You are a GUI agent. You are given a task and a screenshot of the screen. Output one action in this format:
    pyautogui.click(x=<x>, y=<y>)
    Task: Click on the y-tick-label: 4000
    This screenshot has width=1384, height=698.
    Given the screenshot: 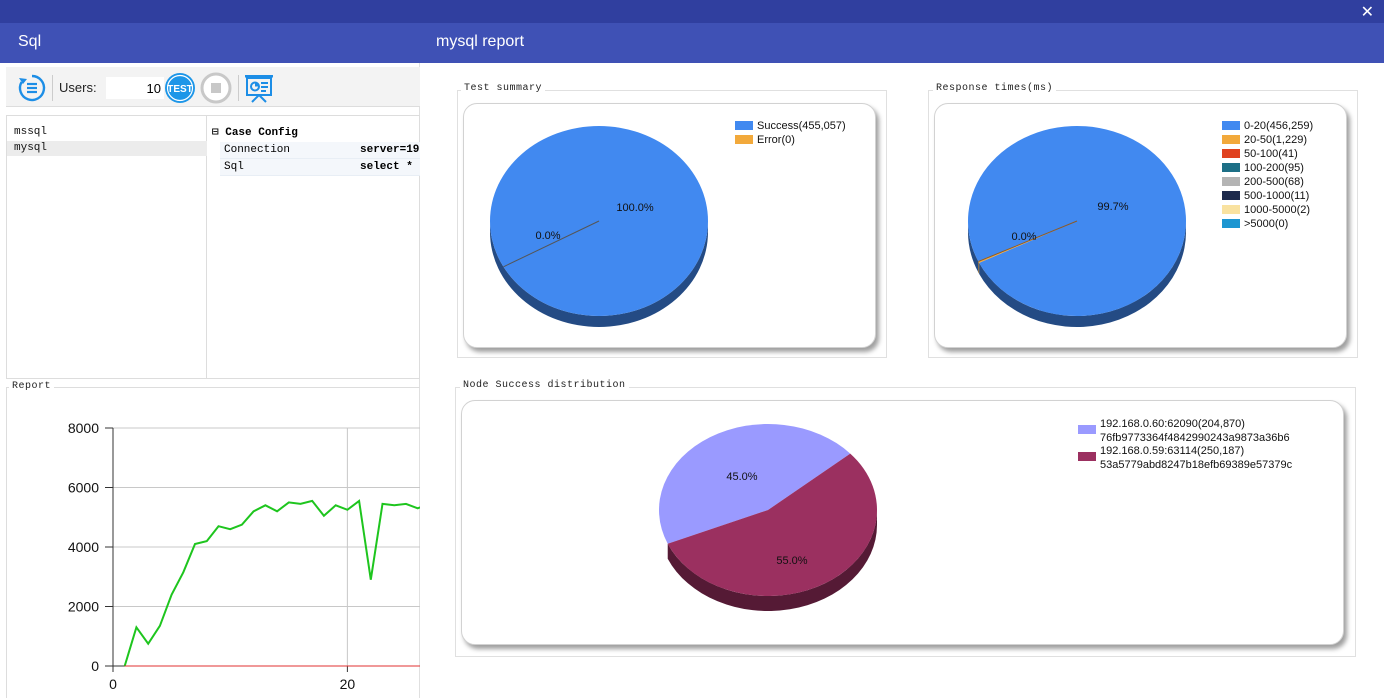 What is the action you would take?
    pyautogui.click(x=83, y=547)
    